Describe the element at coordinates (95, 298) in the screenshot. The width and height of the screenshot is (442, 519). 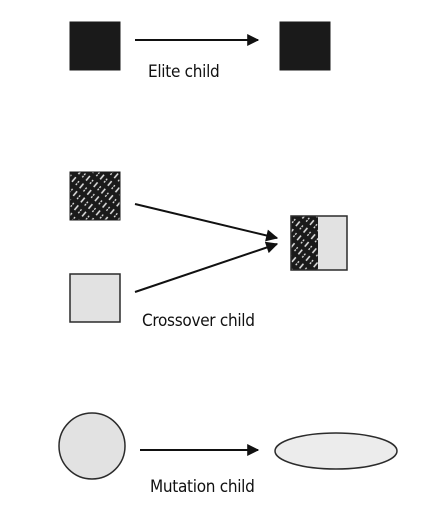
I see `crossover-parent-light-square` at that location.